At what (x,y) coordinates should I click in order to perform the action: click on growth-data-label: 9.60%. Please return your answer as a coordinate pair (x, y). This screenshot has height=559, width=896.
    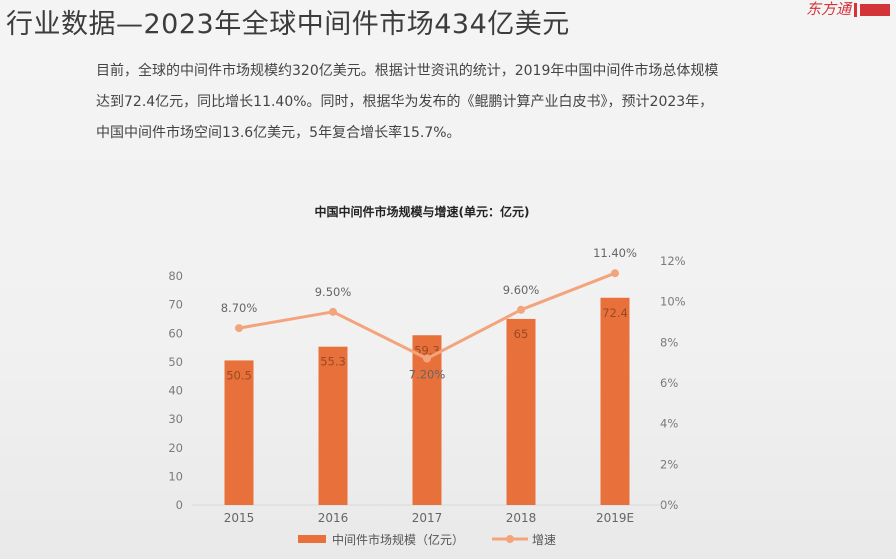
    Looking at the image, I should click on (521, 290).